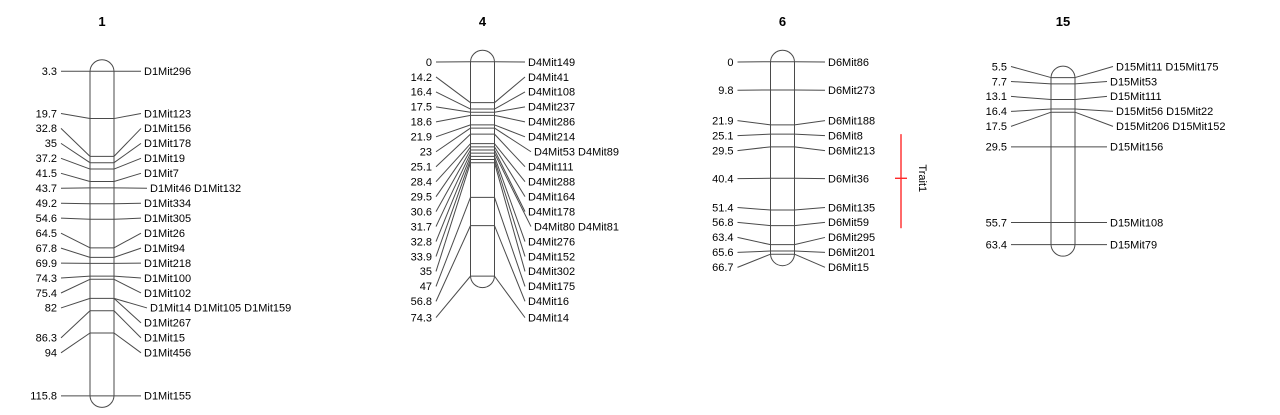 The width and height of the screenshot is (1280, 415). What do you see at coordinates (551, 93) in the screenshot?
I see `marker-label: D4Mit108` at bounding box center [551, 93].